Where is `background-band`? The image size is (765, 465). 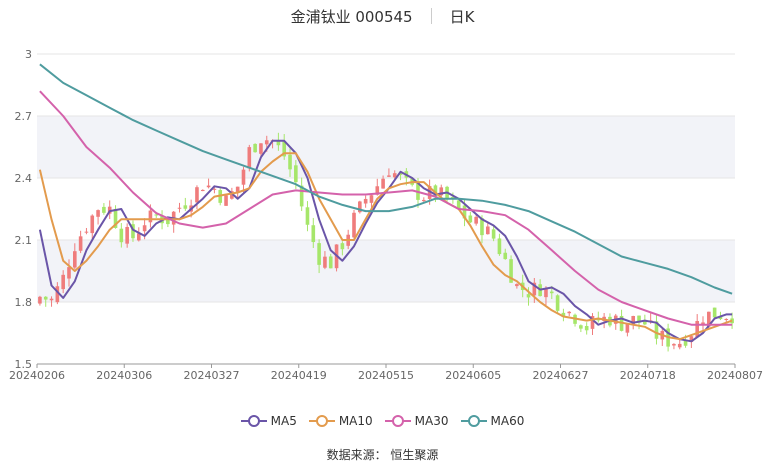
background-band is located at coordinates (386, 271).